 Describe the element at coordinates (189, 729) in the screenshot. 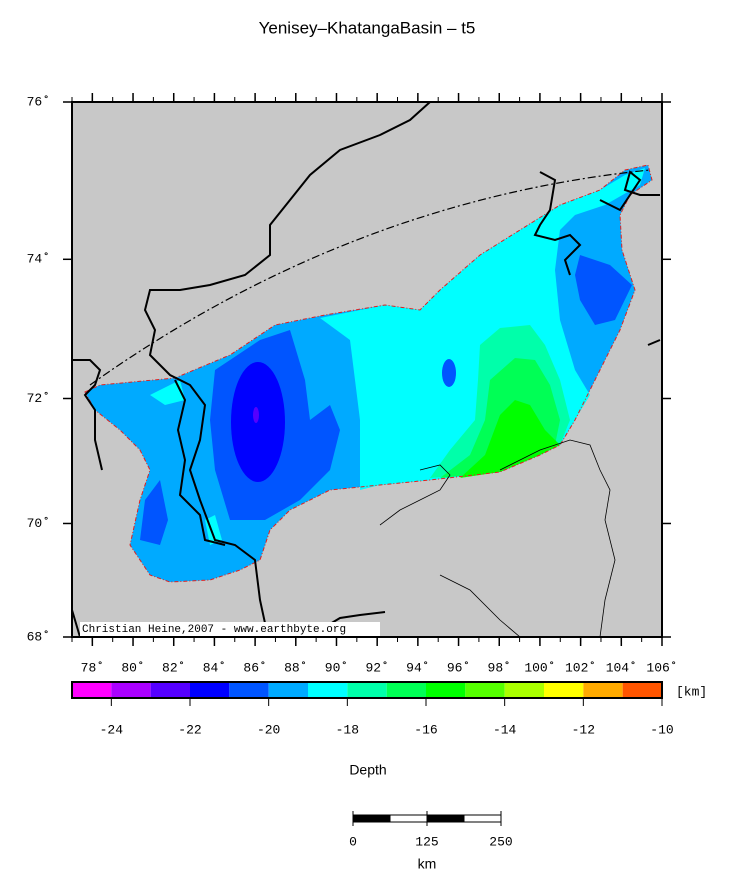

I see `colorbar-tick-label: -22` at that location.